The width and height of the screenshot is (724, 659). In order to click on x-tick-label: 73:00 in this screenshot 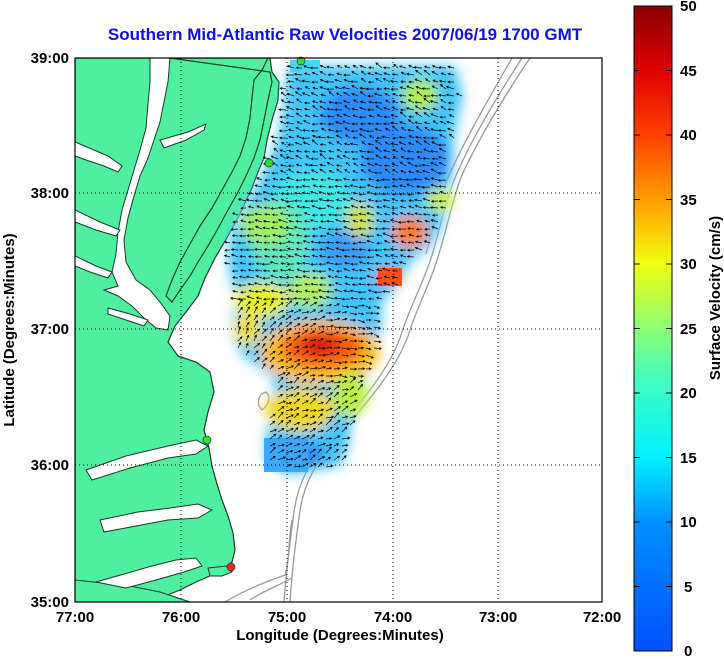, I will do `click(498, 617)`.